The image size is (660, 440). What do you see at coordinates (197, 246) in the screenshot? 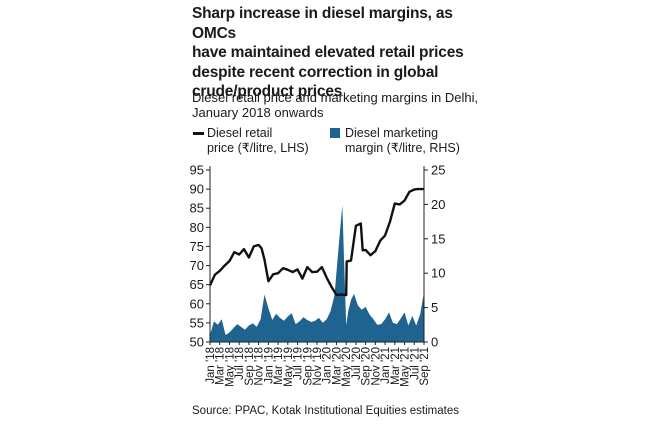
I see `left-tick-label: 75` at bounding box center [197, 246].